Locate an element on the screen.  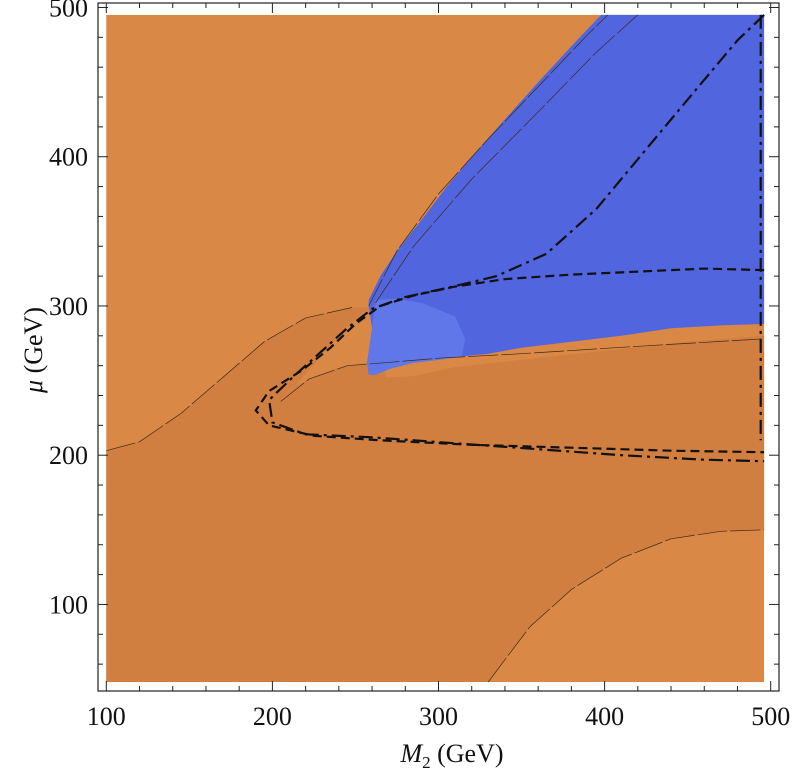
curve-thin-contour-lower-right is located at coordinates (626, 606).